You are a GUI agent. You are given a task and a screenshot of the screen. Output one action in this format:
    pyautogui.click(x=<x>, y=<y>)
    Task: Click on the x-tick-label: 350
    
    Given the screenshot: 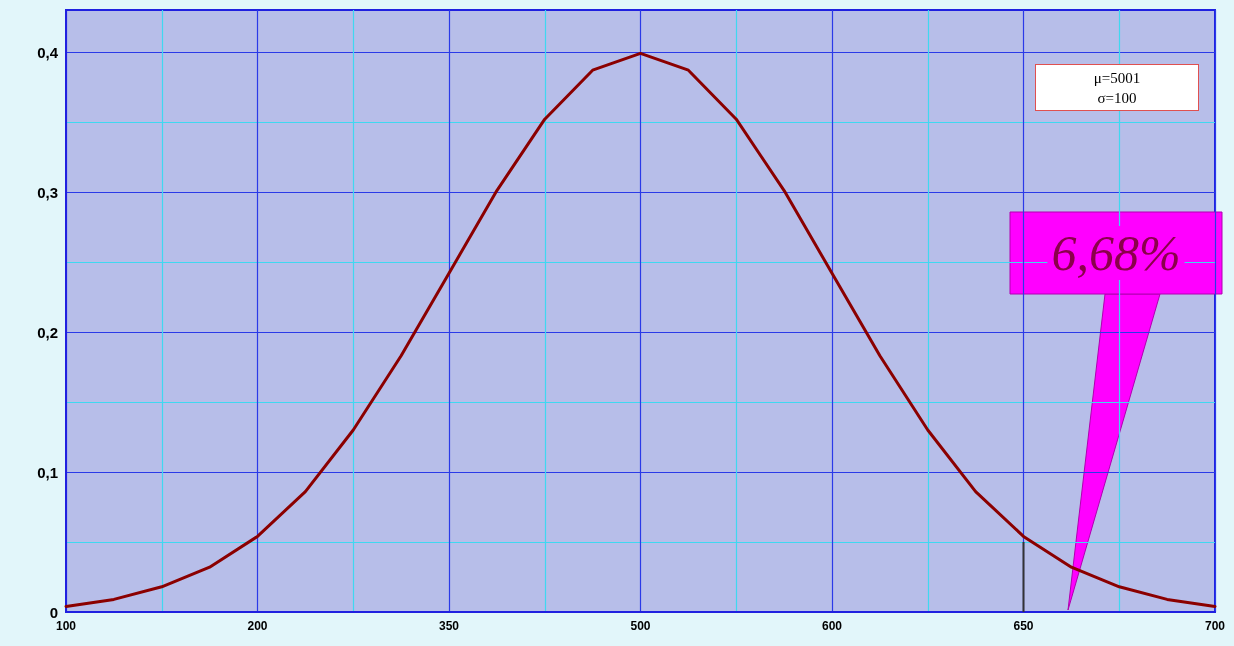 What is the action you would take?
    pyautogui.click(x=449, y=626)
    